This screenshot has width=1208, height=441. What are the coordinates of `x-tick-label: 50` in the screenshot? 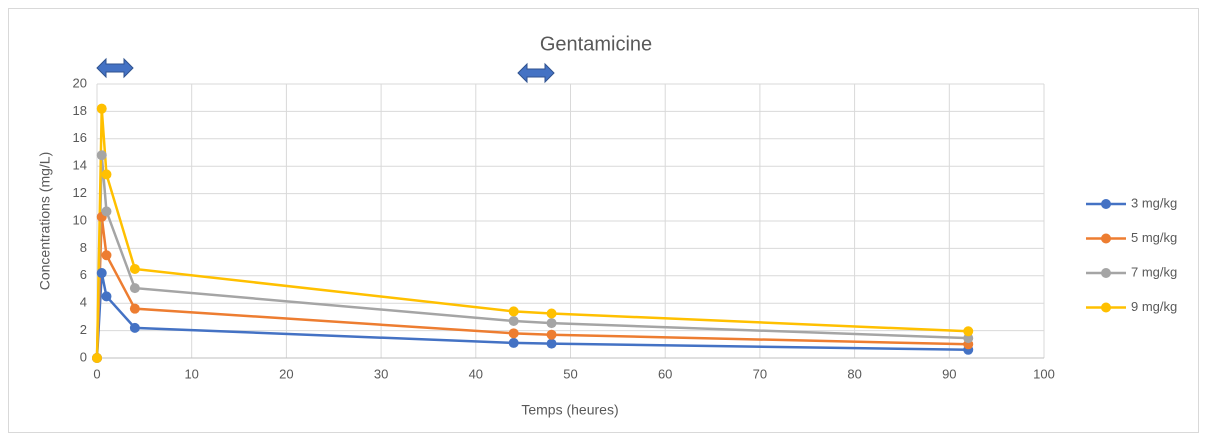 It's located at (570, 373).